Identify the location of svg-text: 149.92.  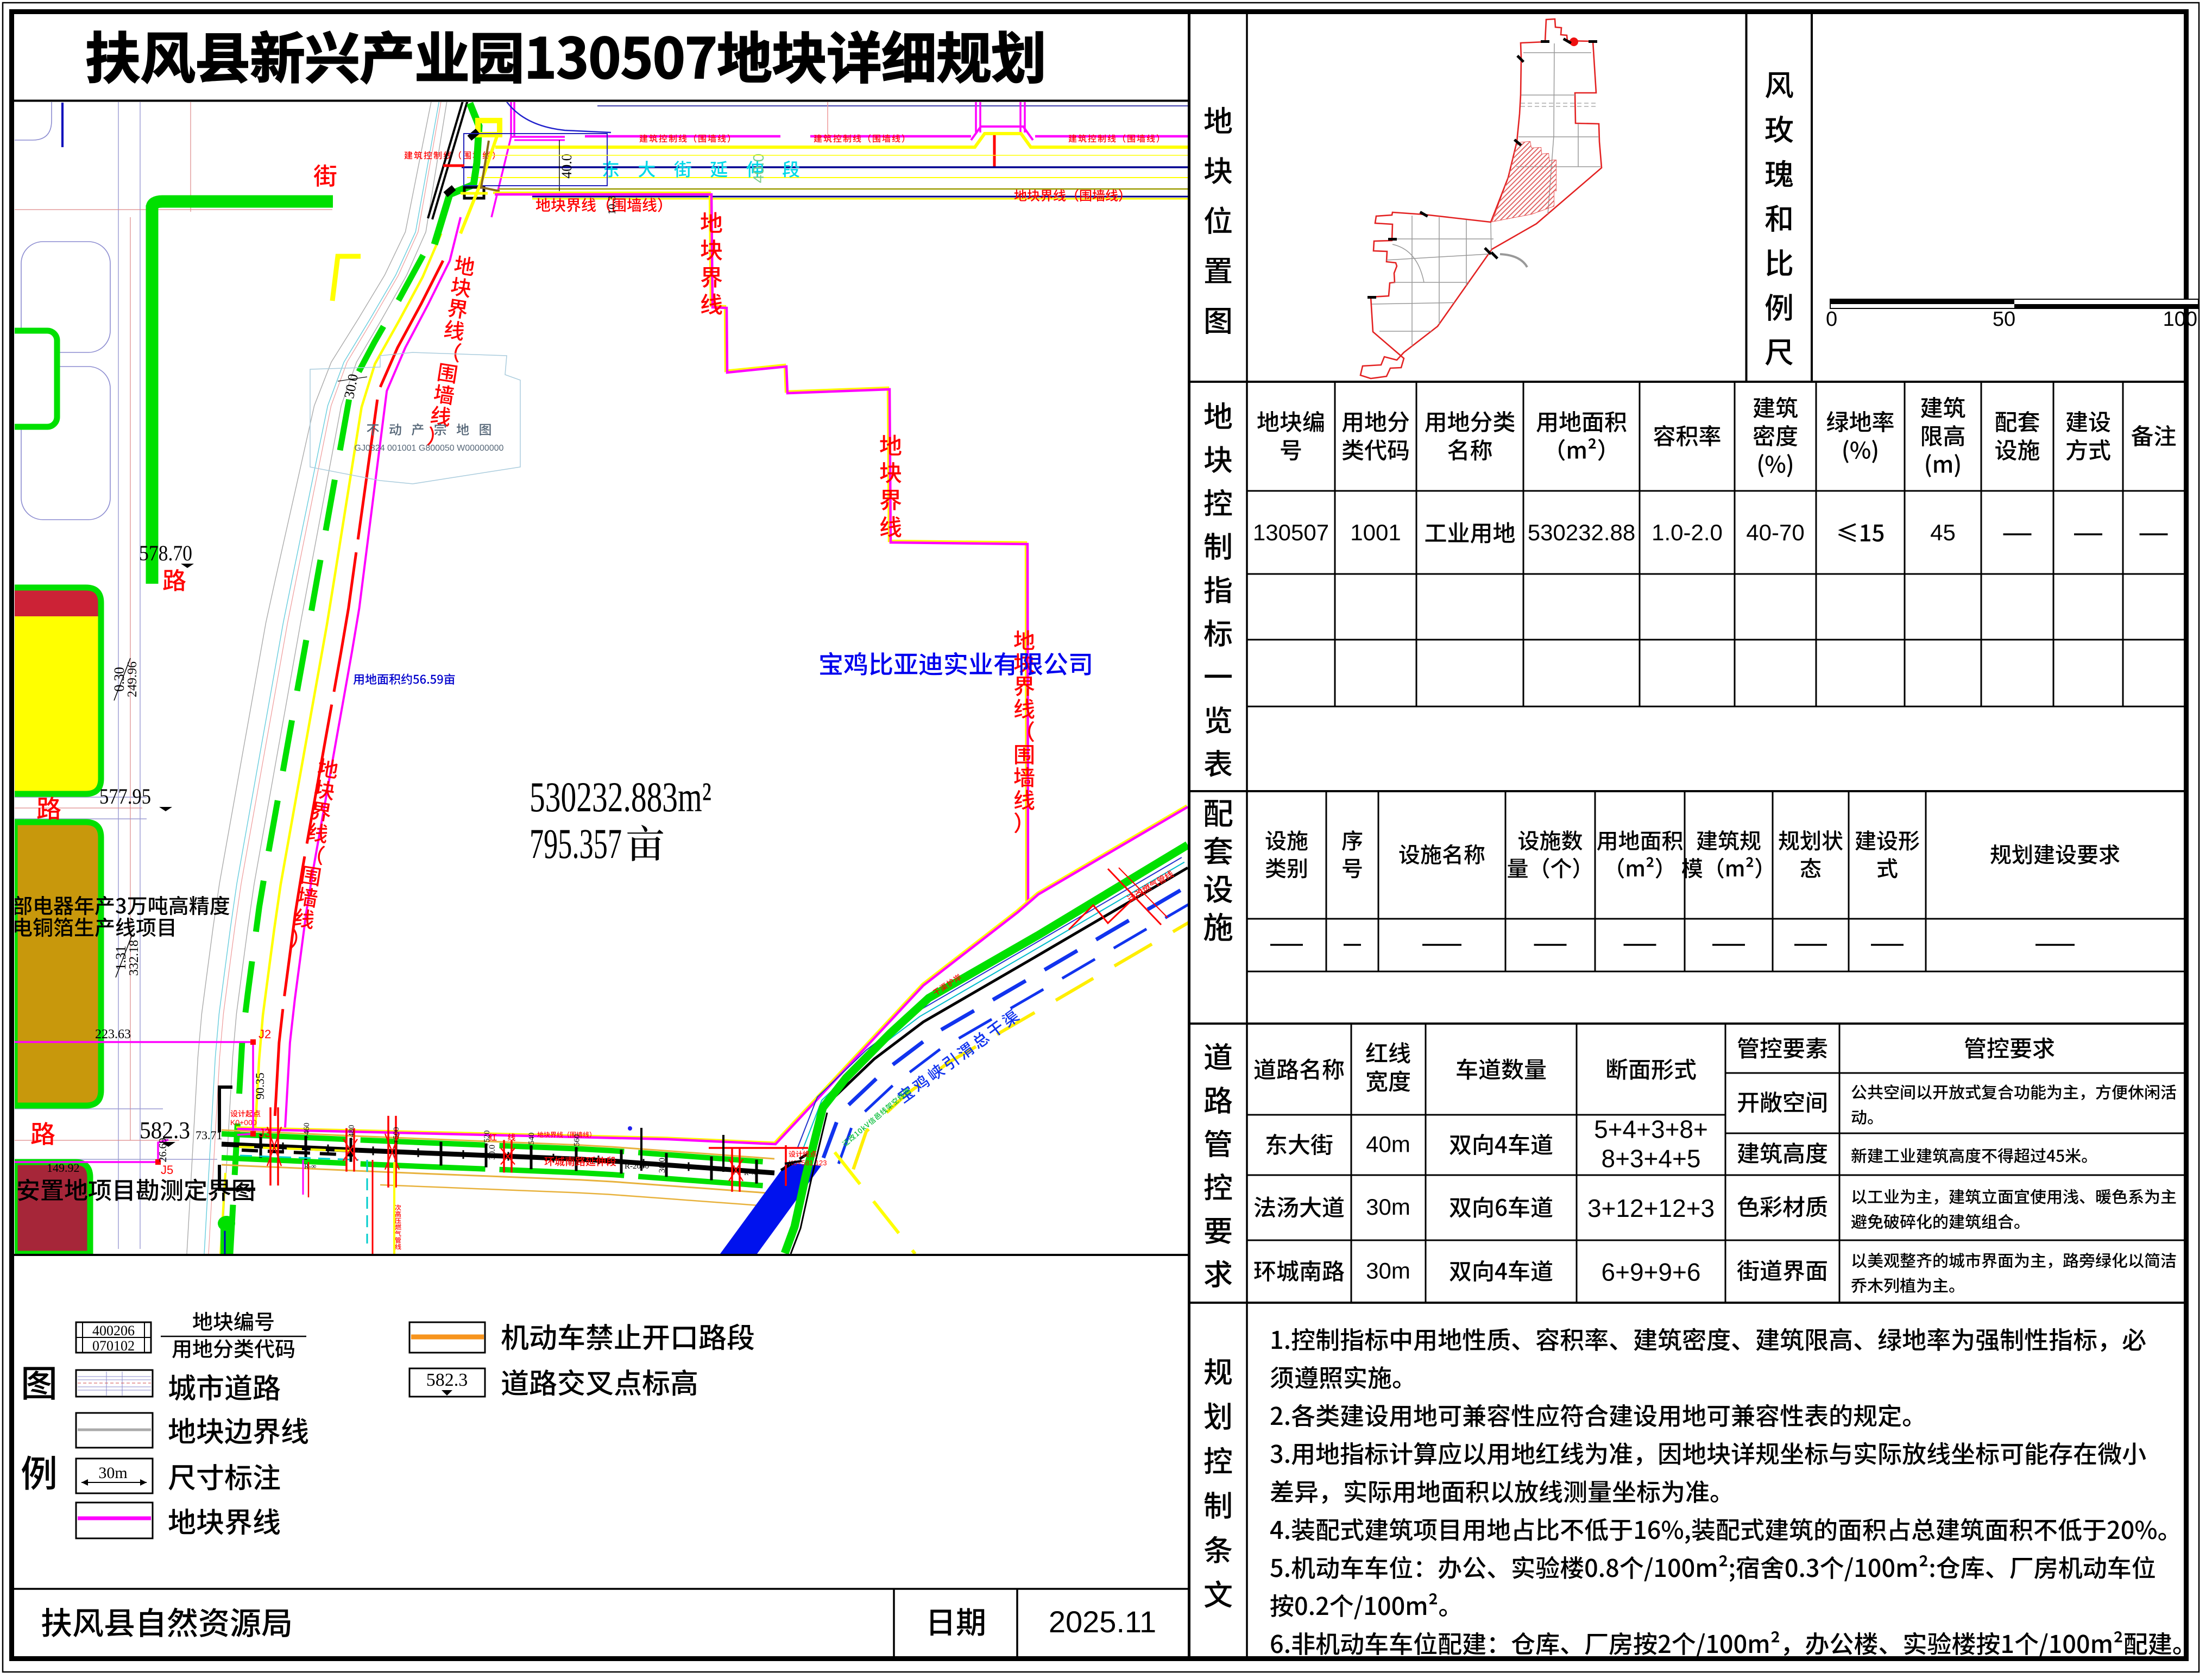
(63, 1168).